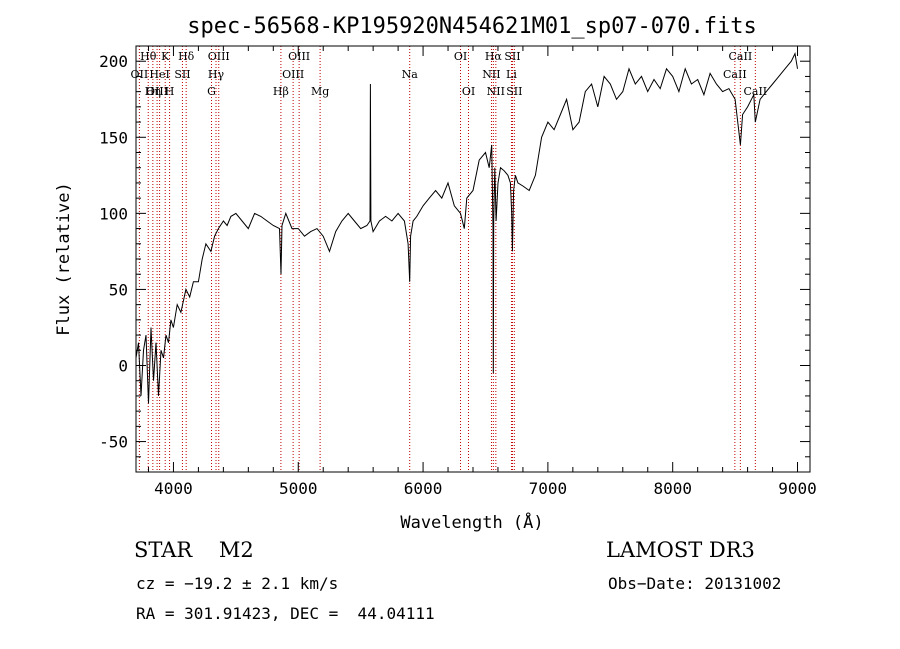 The image size is (900, 649). I want to click on line-label: OII, so click(140, 74).